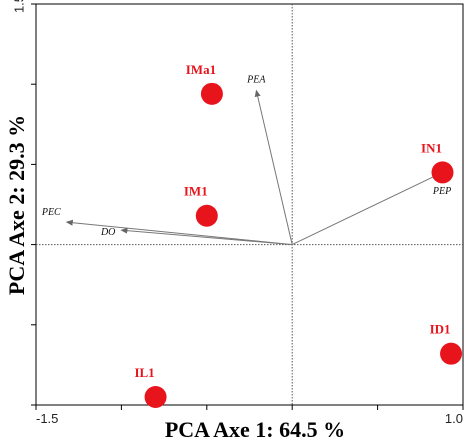 The image size is (474, 445). What do you see at coordinates (255, 429) in the screenshot?
I see `x-axis-title: PCA Axe 1: 64.5 %` at bounding box center [255, 429].